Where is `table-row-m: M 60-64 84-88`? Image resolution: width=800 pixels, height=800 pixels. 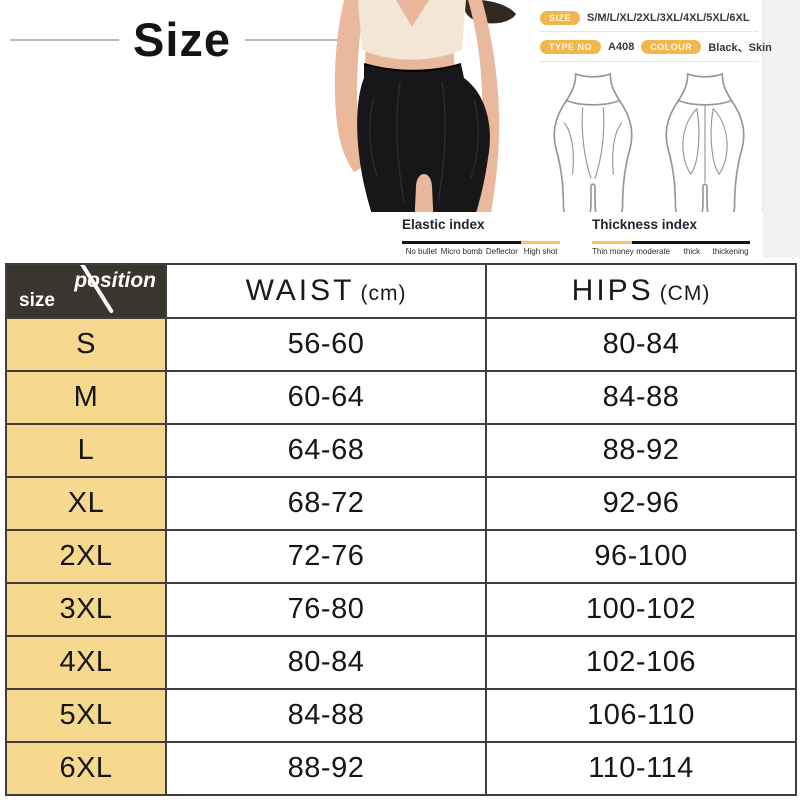
table-row-m: M 60-64 84-88 is located at coordinates (401, 397).